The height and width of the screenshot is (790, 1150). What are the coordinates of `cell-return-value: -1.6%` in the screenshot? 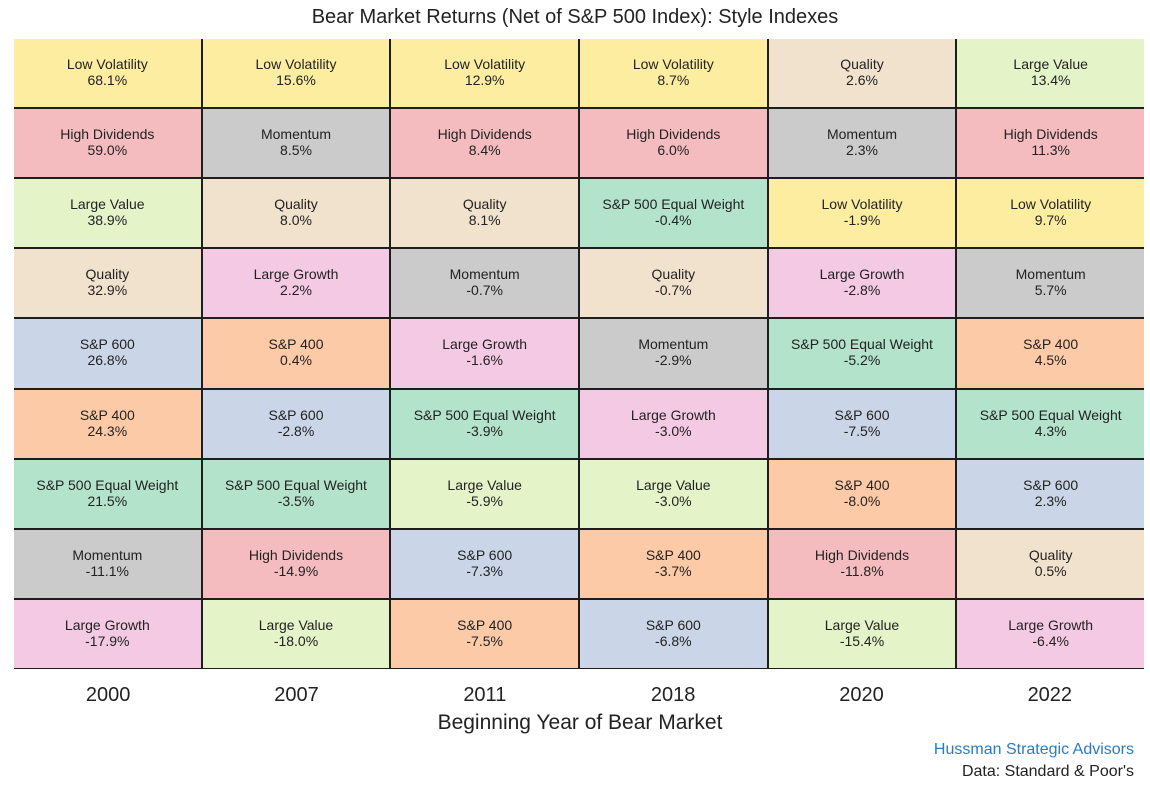 It's located at (484, 360).